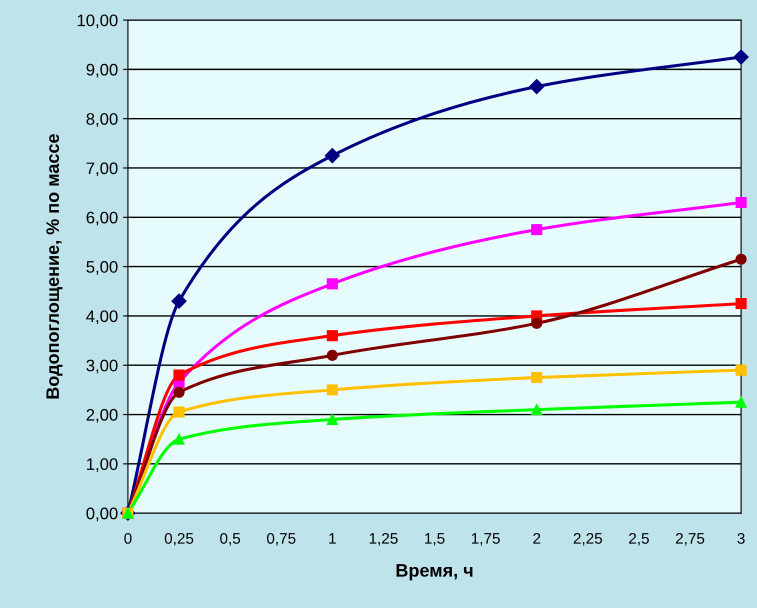  I want to click on x-tick-label: 0,25, so click(179, 539).